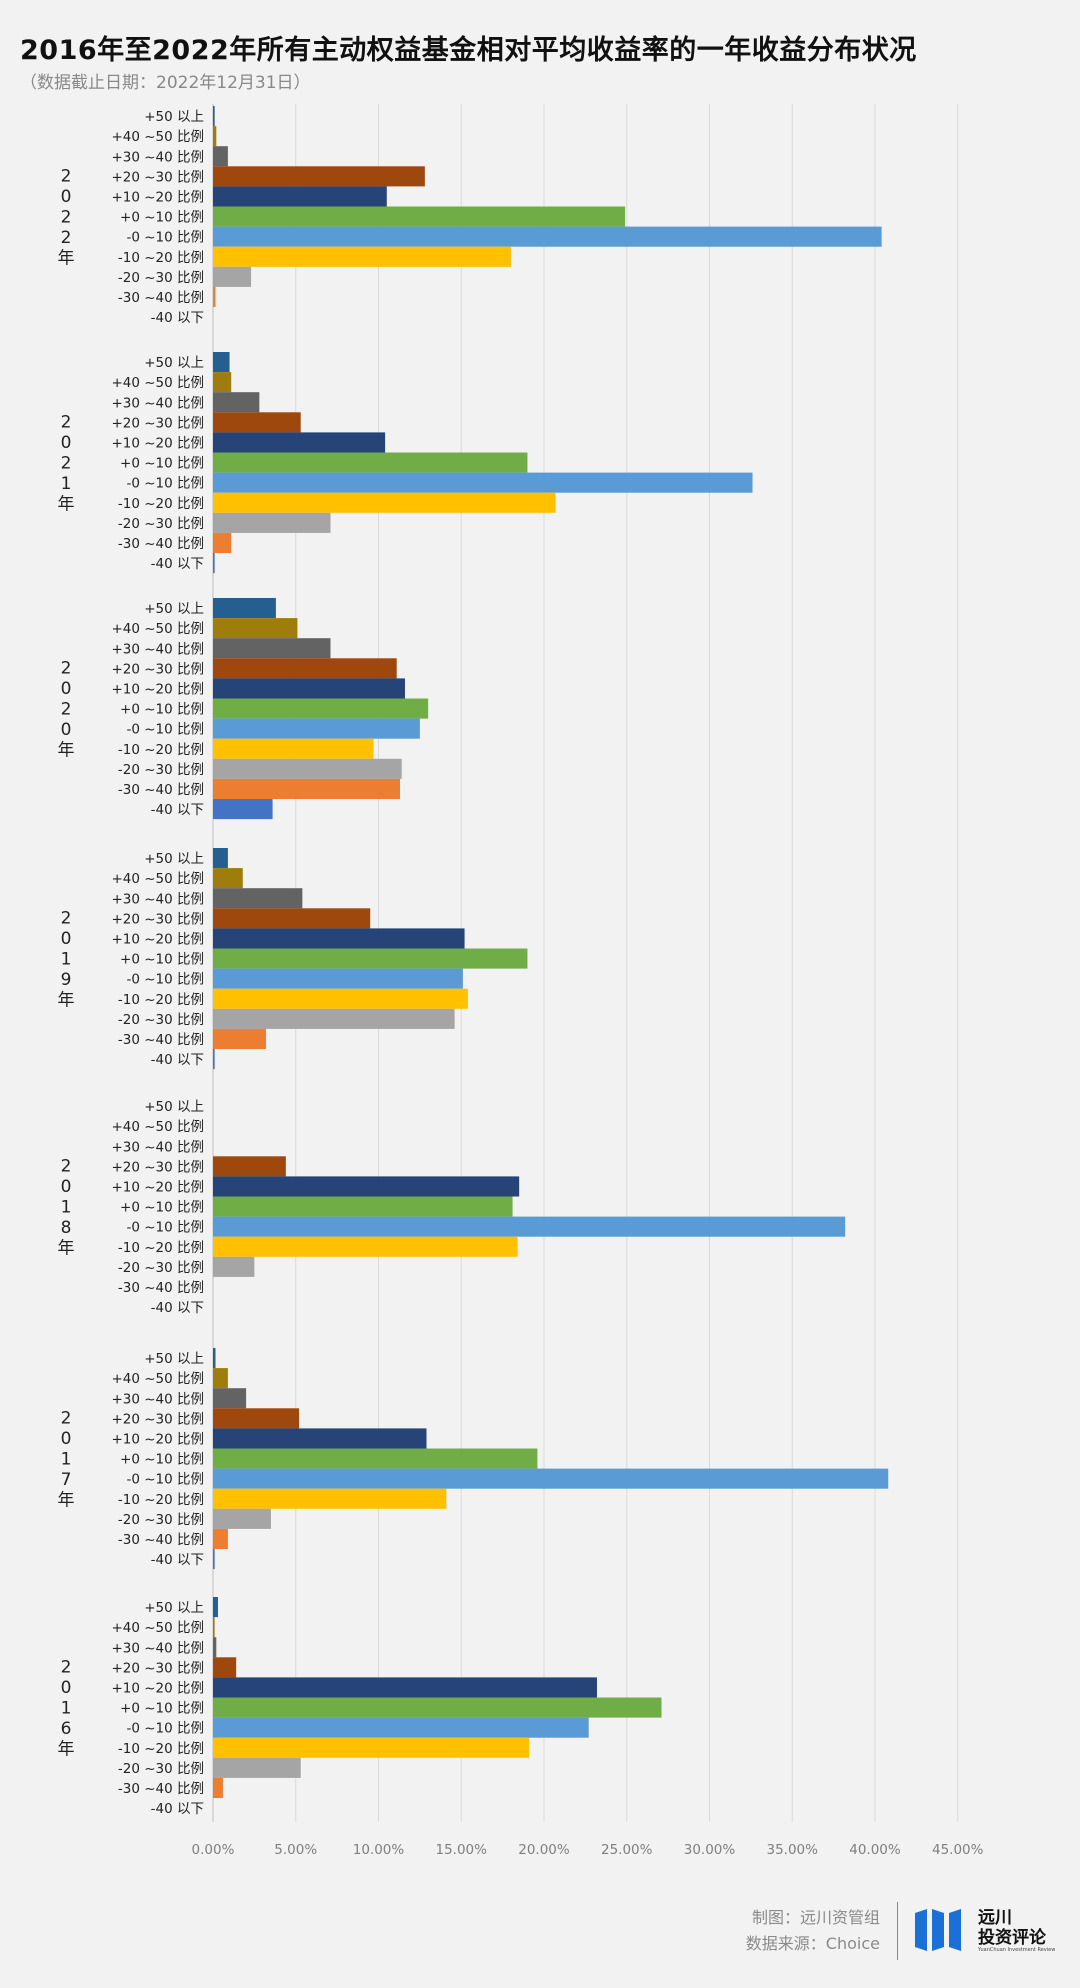 This screenshot has width=1080, height=1988. Describe the element at coordinates (710, 1850) in the screenshot. I see `x-tick-label: 30.00%` at that location.